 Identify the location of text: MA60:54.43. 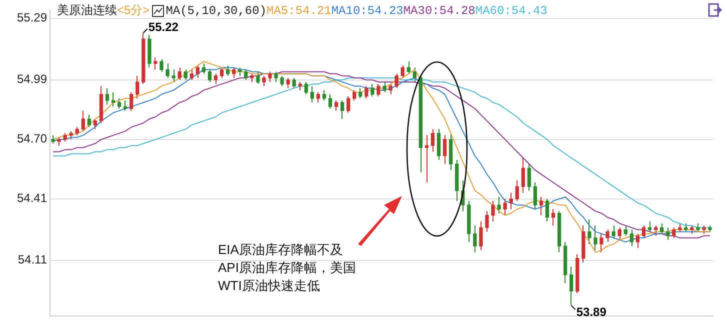
(511, 11).